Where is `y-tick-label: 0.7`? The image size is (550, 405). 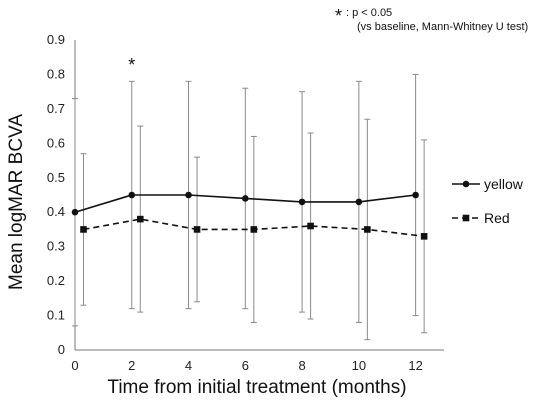
y-tick-label: 0.7 is located at coordinates (56, 108).